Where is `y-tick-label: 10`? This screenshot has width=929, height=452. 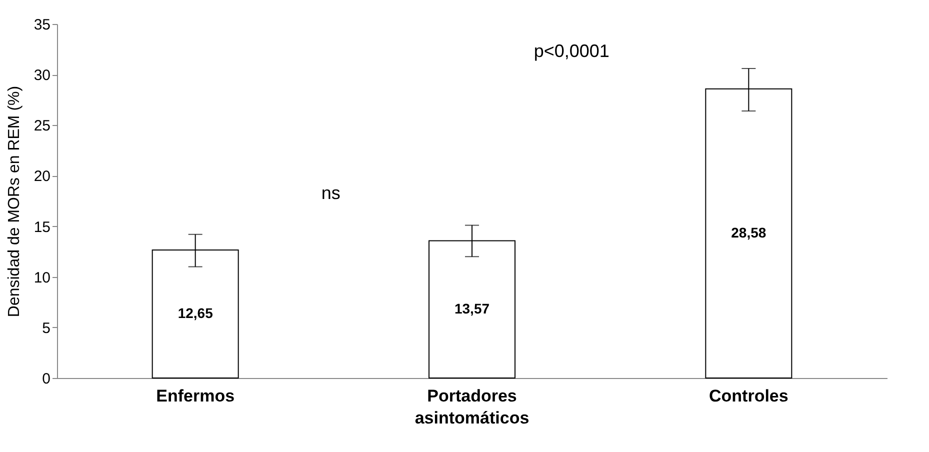 y-tick-label: 10 is located at coordinates (42, 277).